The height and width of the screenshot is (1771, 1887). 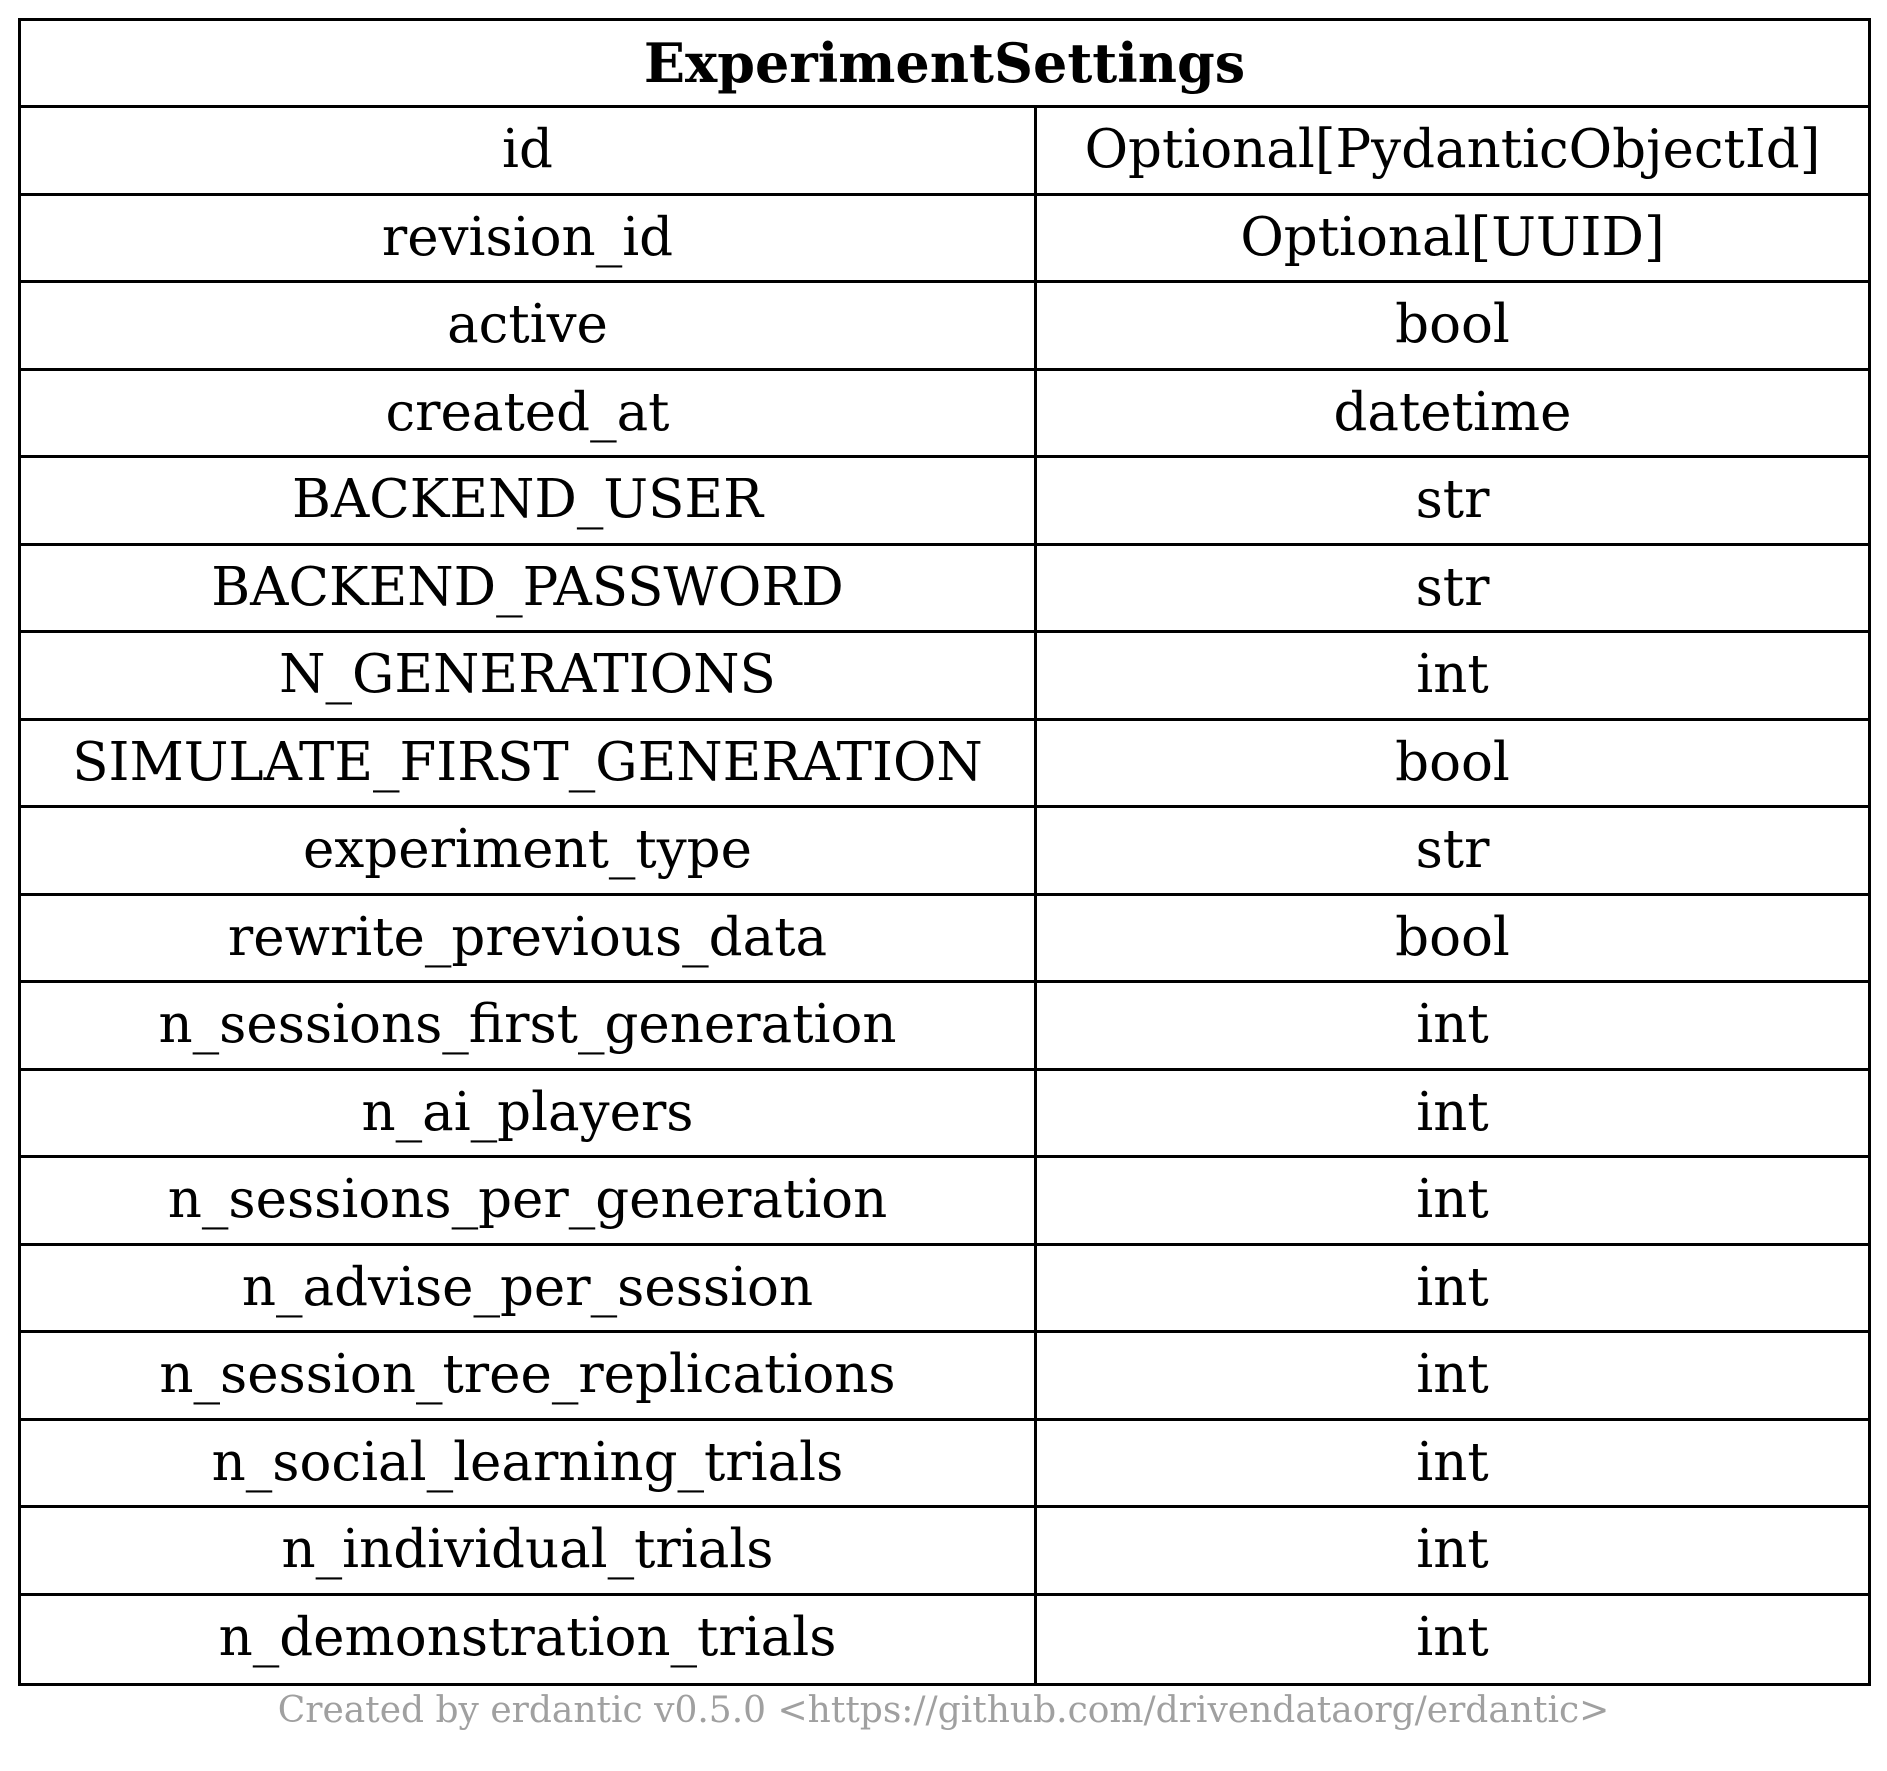 I want to click on field-row: id Optional[PydanticObjectId], so click(x=944, y=152).